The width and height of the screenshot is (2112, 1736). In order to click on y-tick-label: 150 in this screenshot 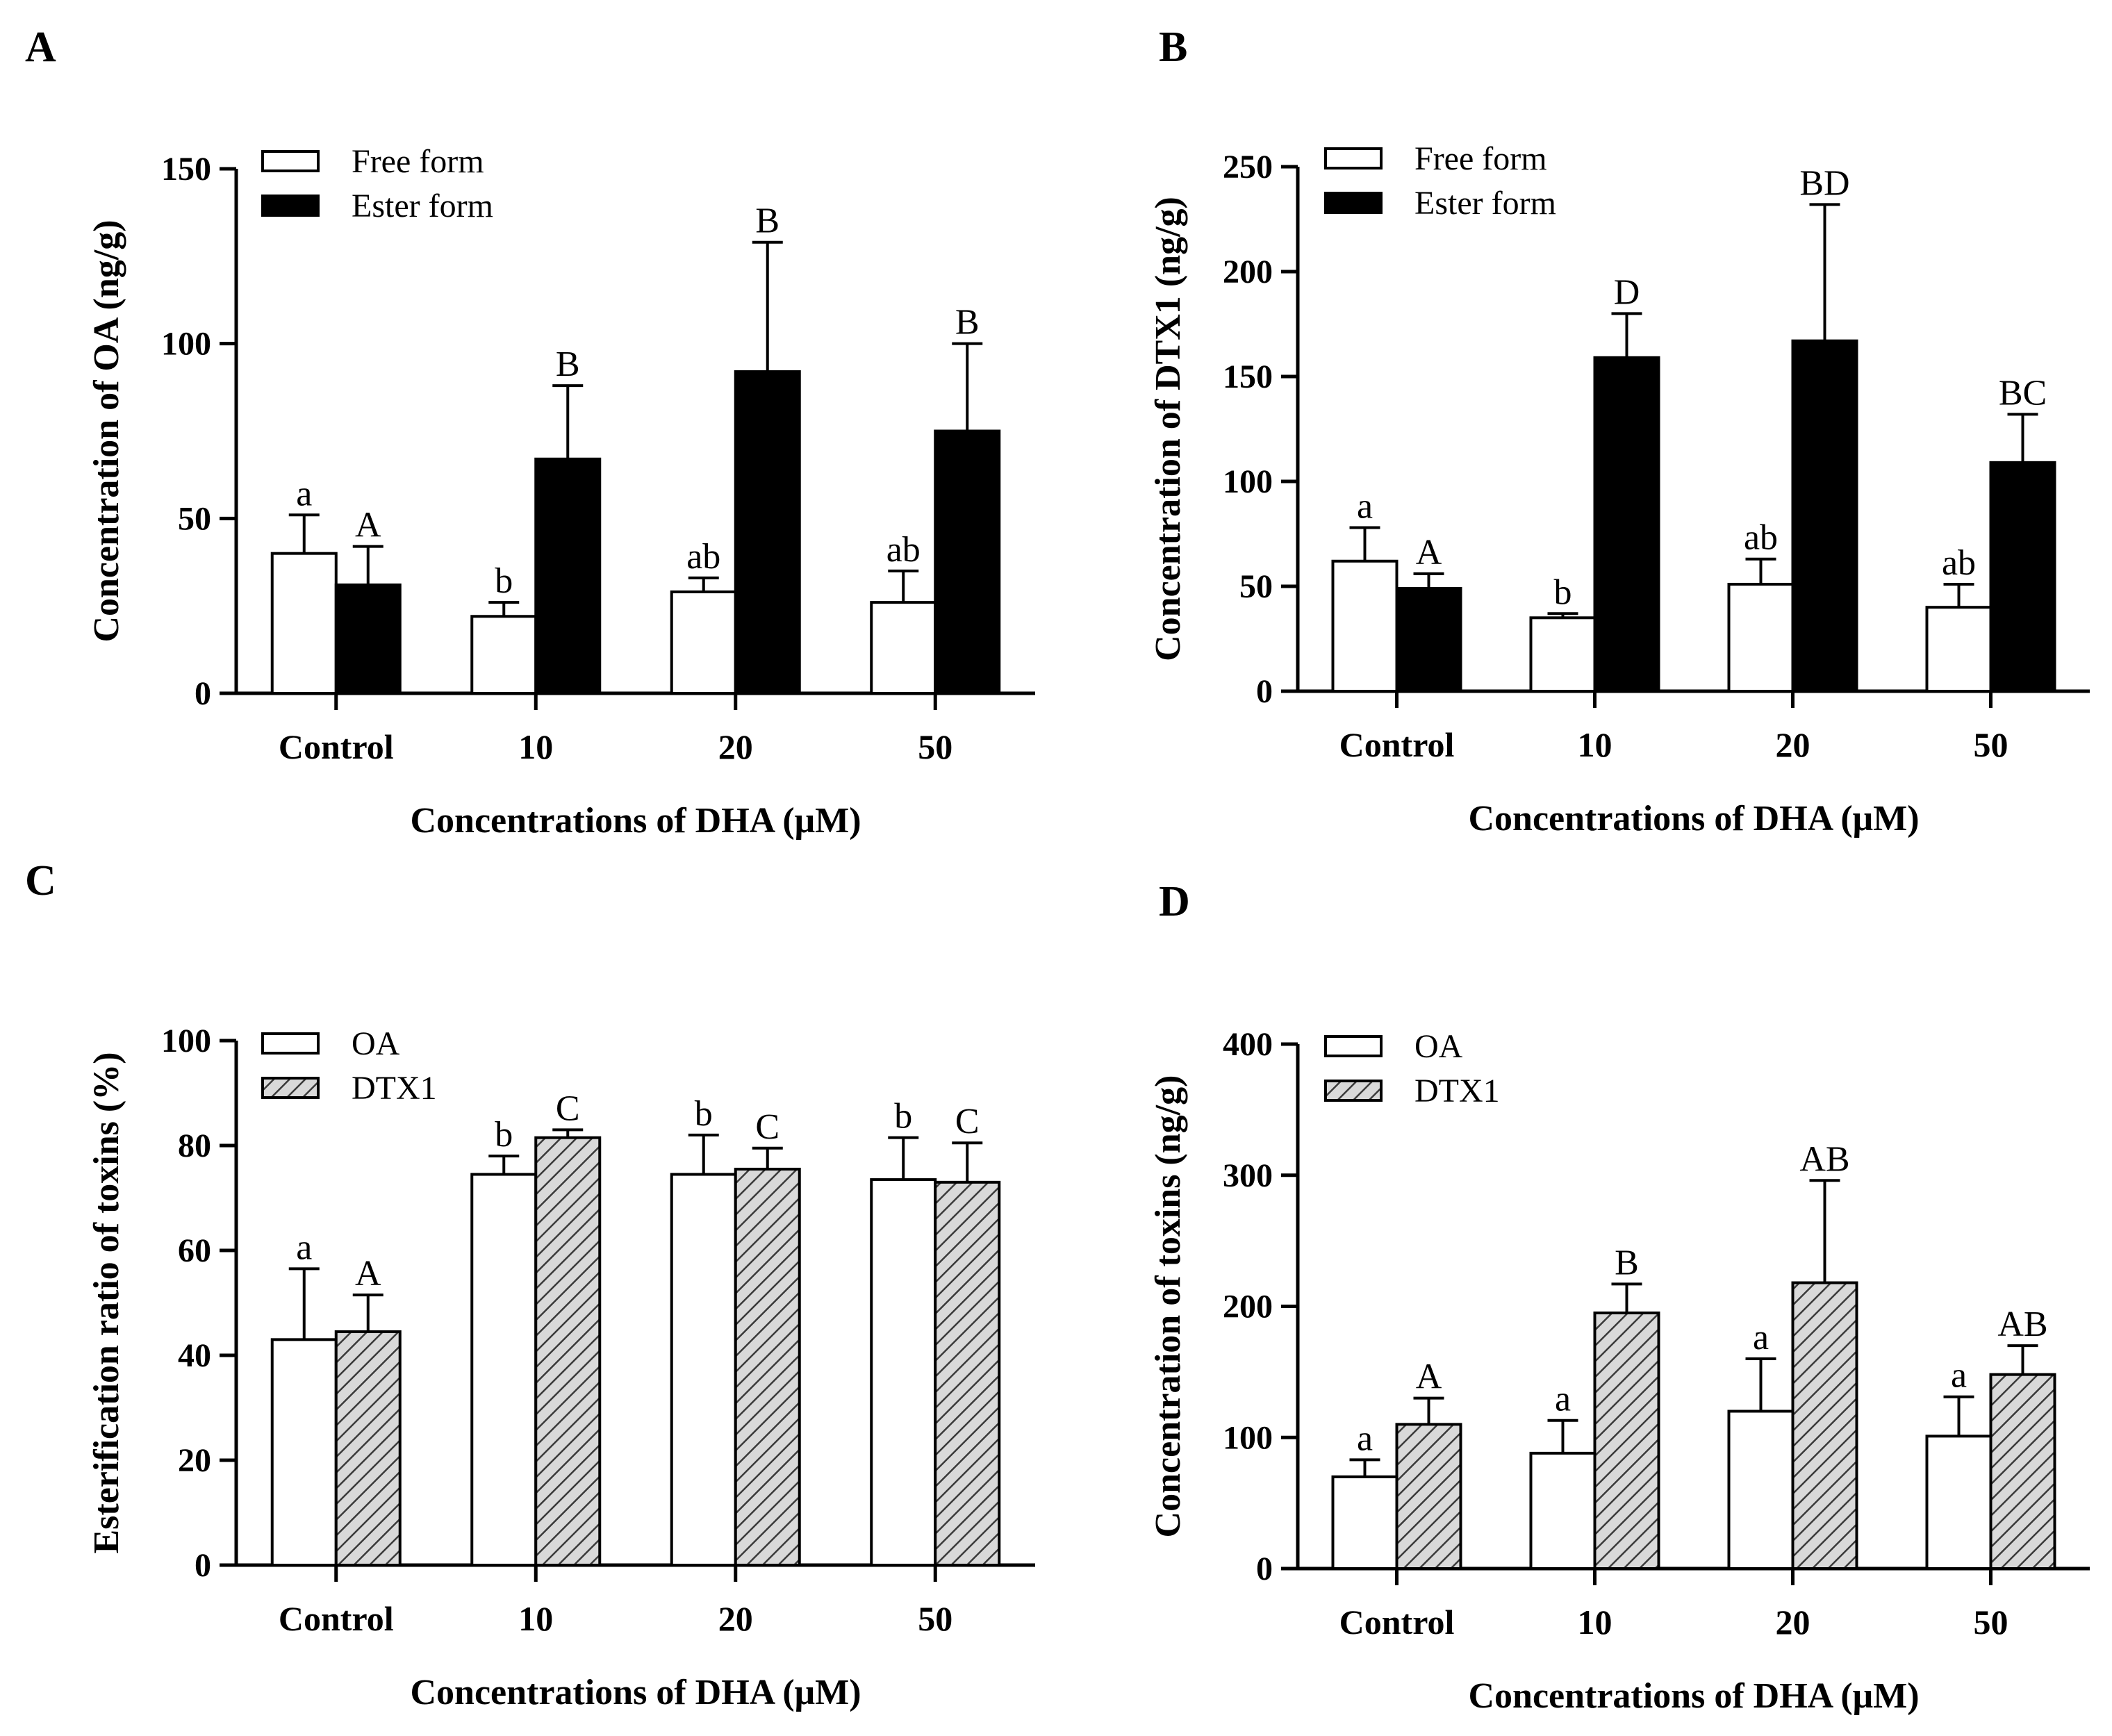, I will do `click(1248, 376)`.